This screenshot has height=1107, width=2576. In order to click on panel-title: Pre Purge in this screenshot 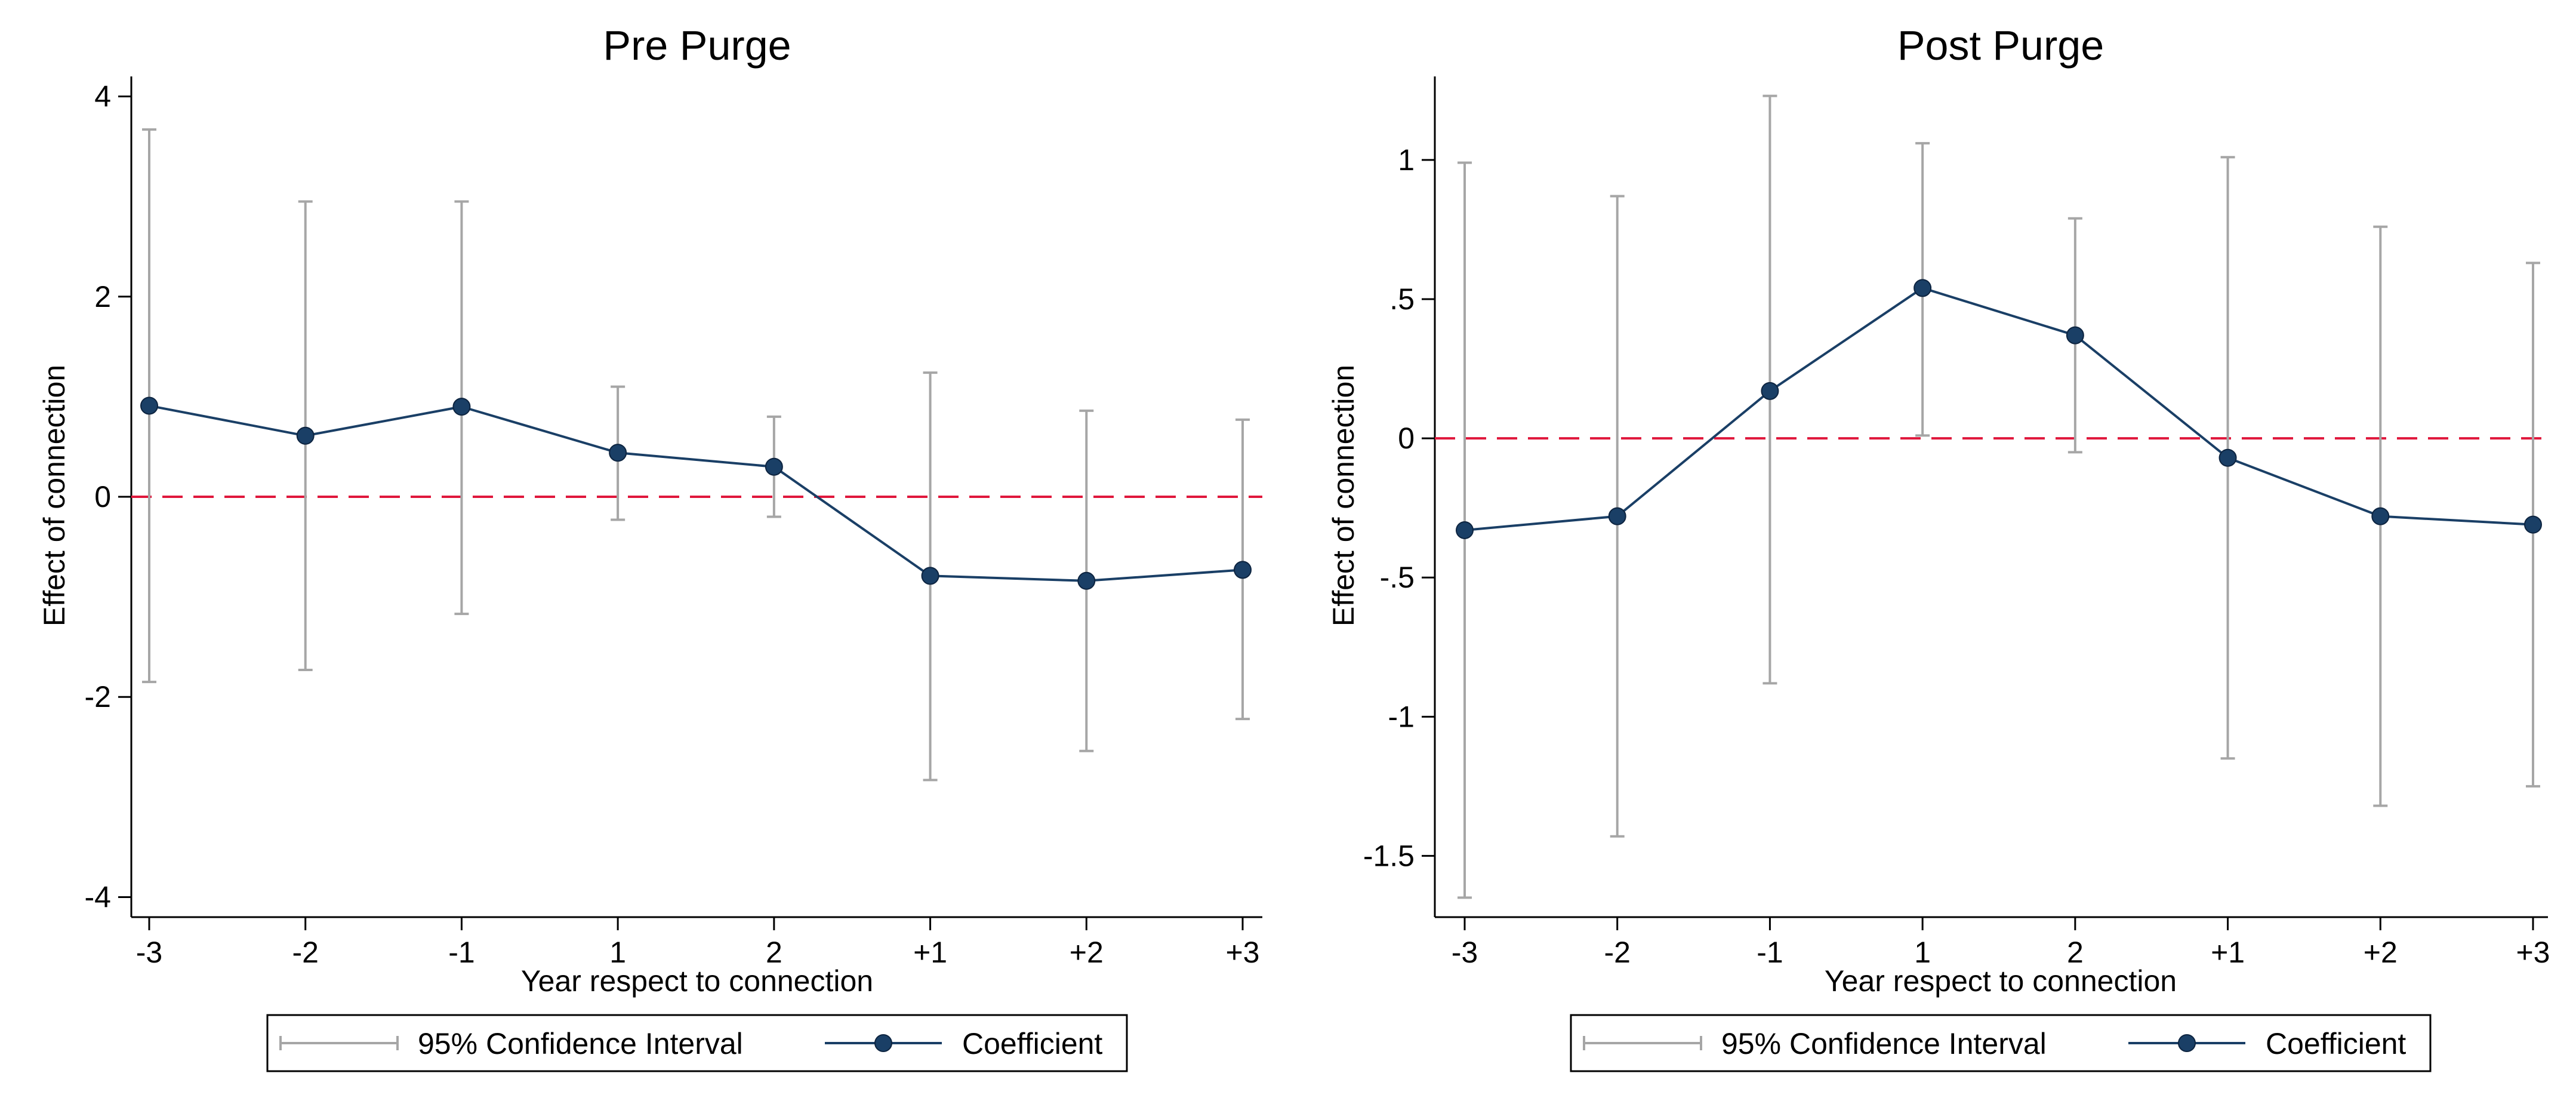, I will do `click(697, 45)`.